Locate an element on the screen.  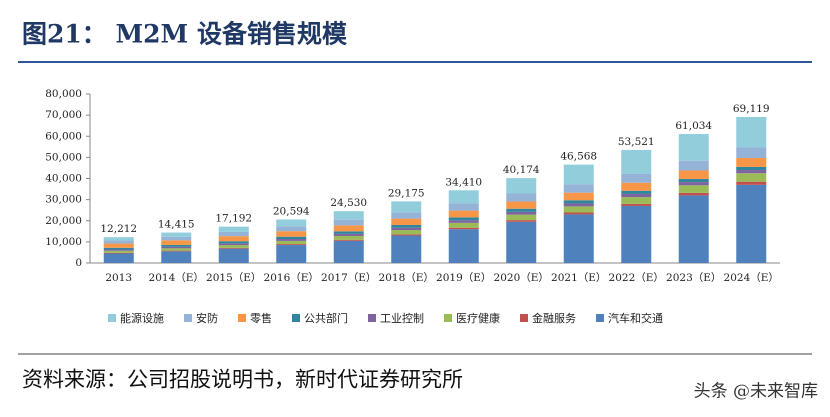
total-label: 69,119 is located at coordinates (751, 109).